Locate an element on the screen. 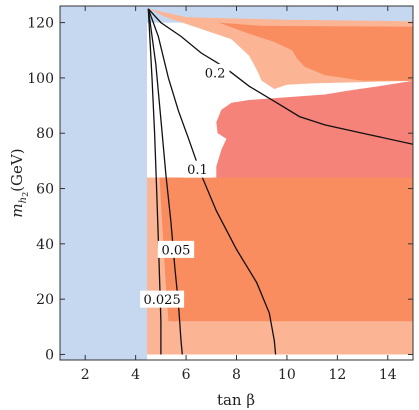 The height and width of the screenshot is (410, 419). y-axis-title-subsub: 2 is located at coordinates (25, 194).